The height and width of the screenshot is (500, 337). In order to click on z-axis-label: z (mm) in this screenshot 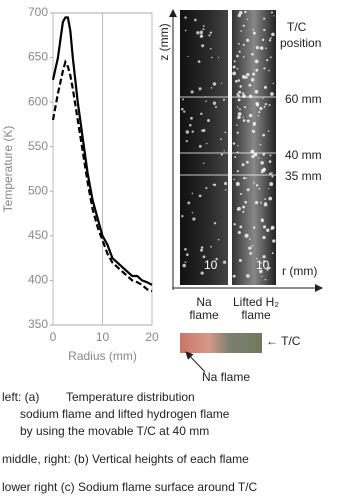, I will do `click(164, 41)`.